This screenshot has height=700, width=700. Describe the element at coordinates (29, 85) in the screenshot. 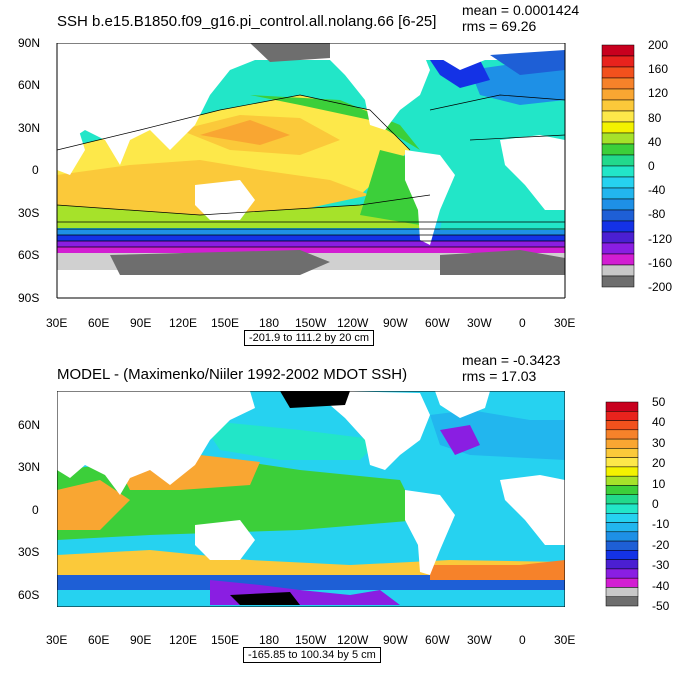

I see `panel1-ytick: 60N` at that location.